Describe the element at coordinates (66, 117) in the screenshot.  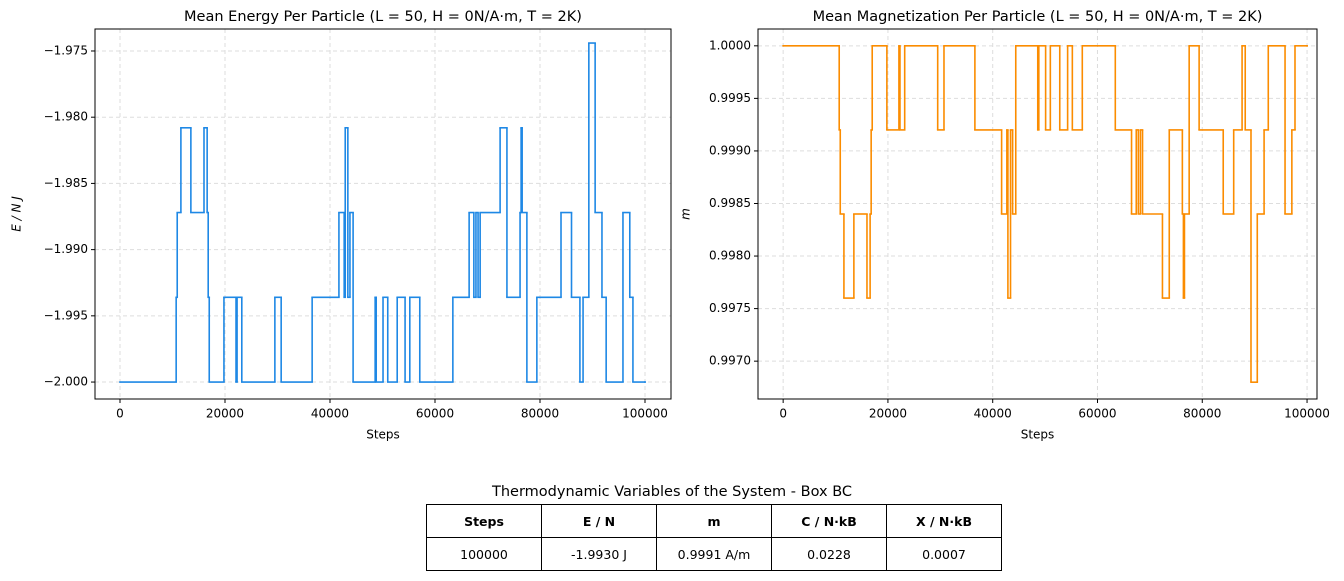
I see `y-tick-label: −1.980` at that location.